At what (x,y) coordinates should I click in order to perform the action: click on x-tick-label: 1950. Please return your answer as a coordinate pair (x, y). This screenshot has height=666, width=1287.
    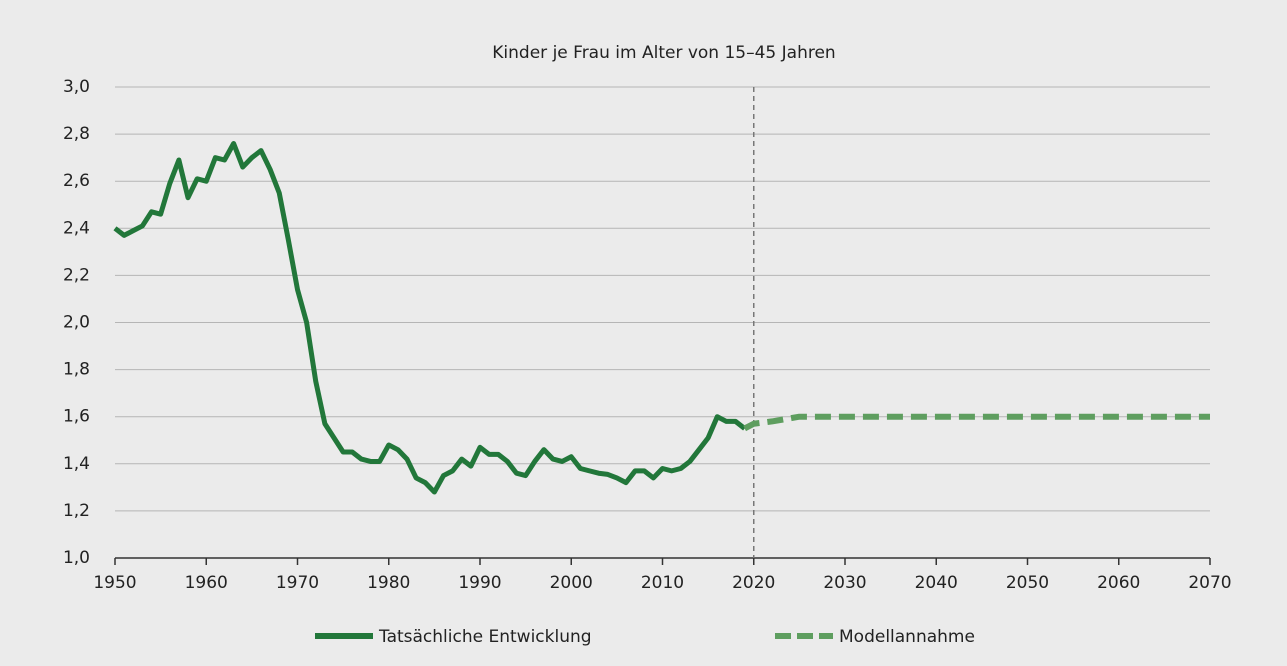
    Looking at the image, I should click on (114, 583).